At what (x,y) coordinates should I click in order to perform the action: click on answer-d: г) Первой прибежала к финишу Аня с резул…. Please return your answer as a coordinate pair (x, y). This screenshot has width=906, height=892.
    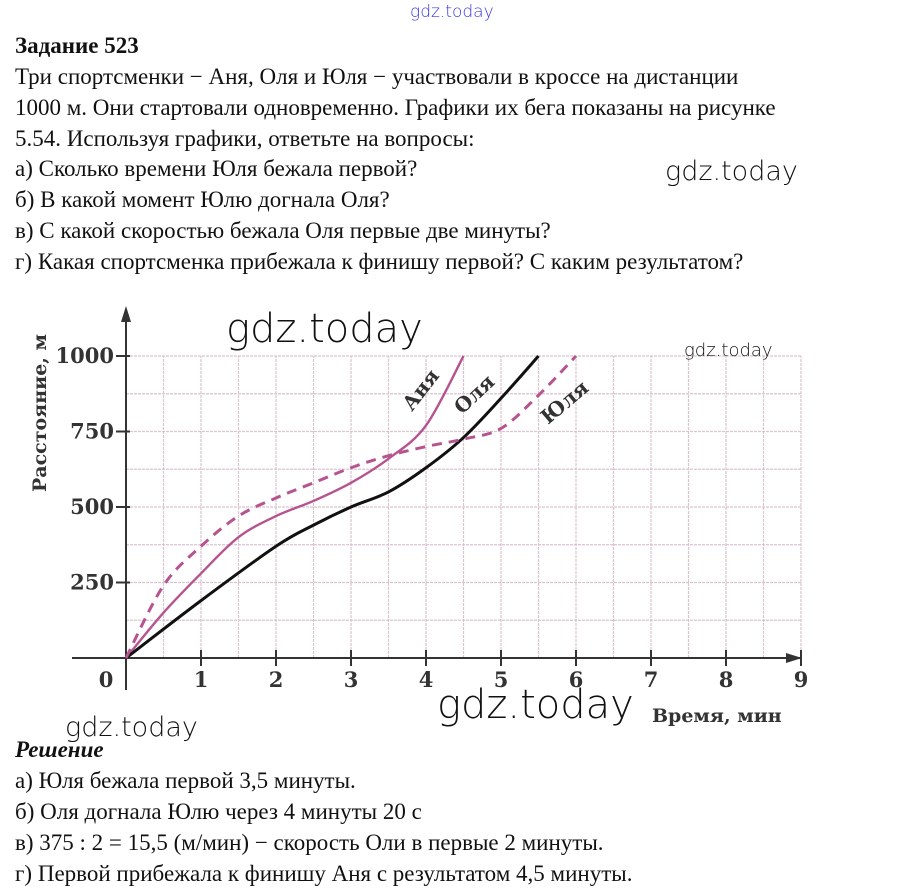
    Looking at the image, I should click on (324, 873).